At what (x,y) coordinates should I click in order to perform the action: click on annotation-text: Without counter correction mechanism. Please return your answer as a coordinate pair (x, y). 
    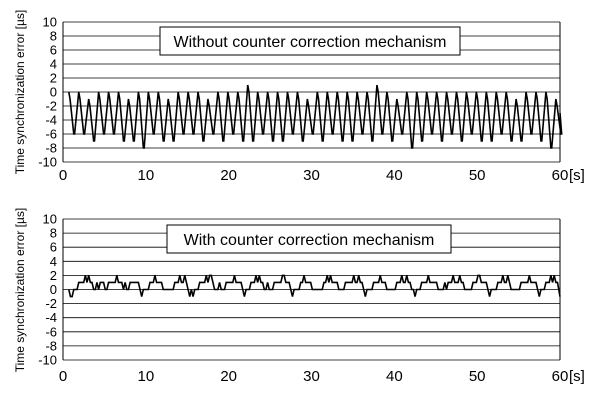
    Looking at the image, I should click on (310, 42).